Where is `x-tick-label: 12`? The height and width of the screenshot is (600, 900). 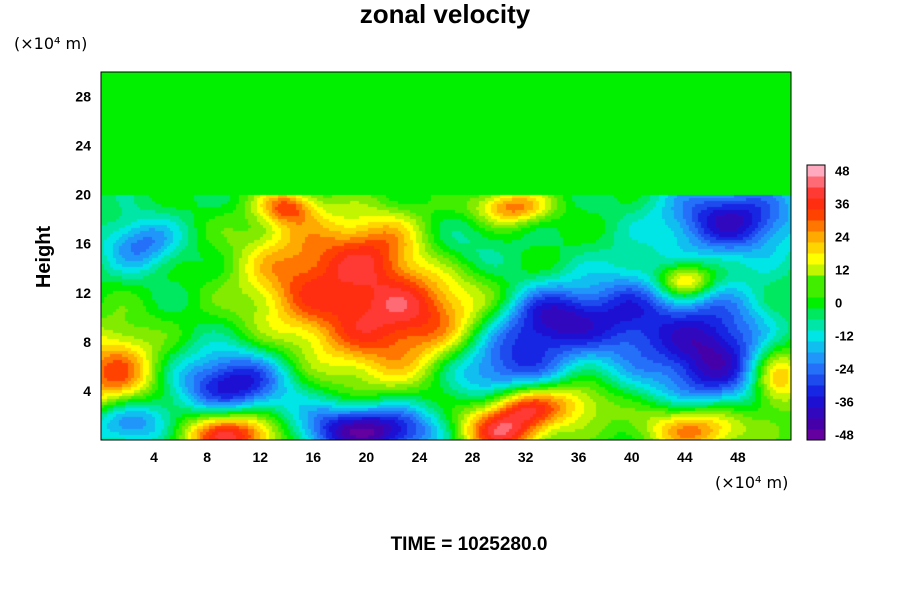
x-tick-label: 12 is located at coordinates (260, 457).